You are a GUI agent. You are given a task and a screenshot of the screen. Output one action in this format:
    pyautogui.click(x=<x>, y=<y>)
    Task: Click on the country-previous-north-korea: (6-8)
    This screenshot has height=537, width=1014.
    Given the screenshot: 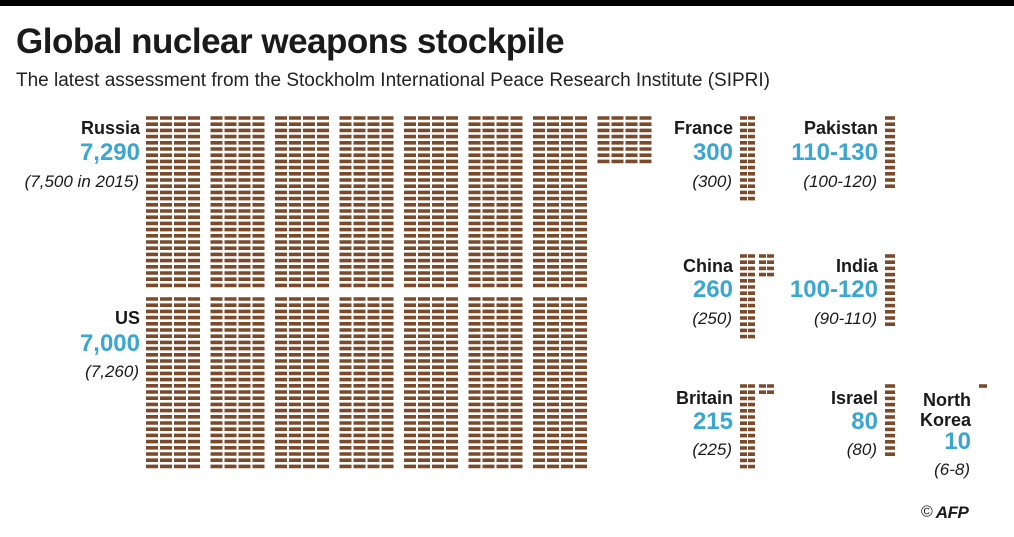 What is the action you would take?
    pyautogui.click(x=952, y=469)
    